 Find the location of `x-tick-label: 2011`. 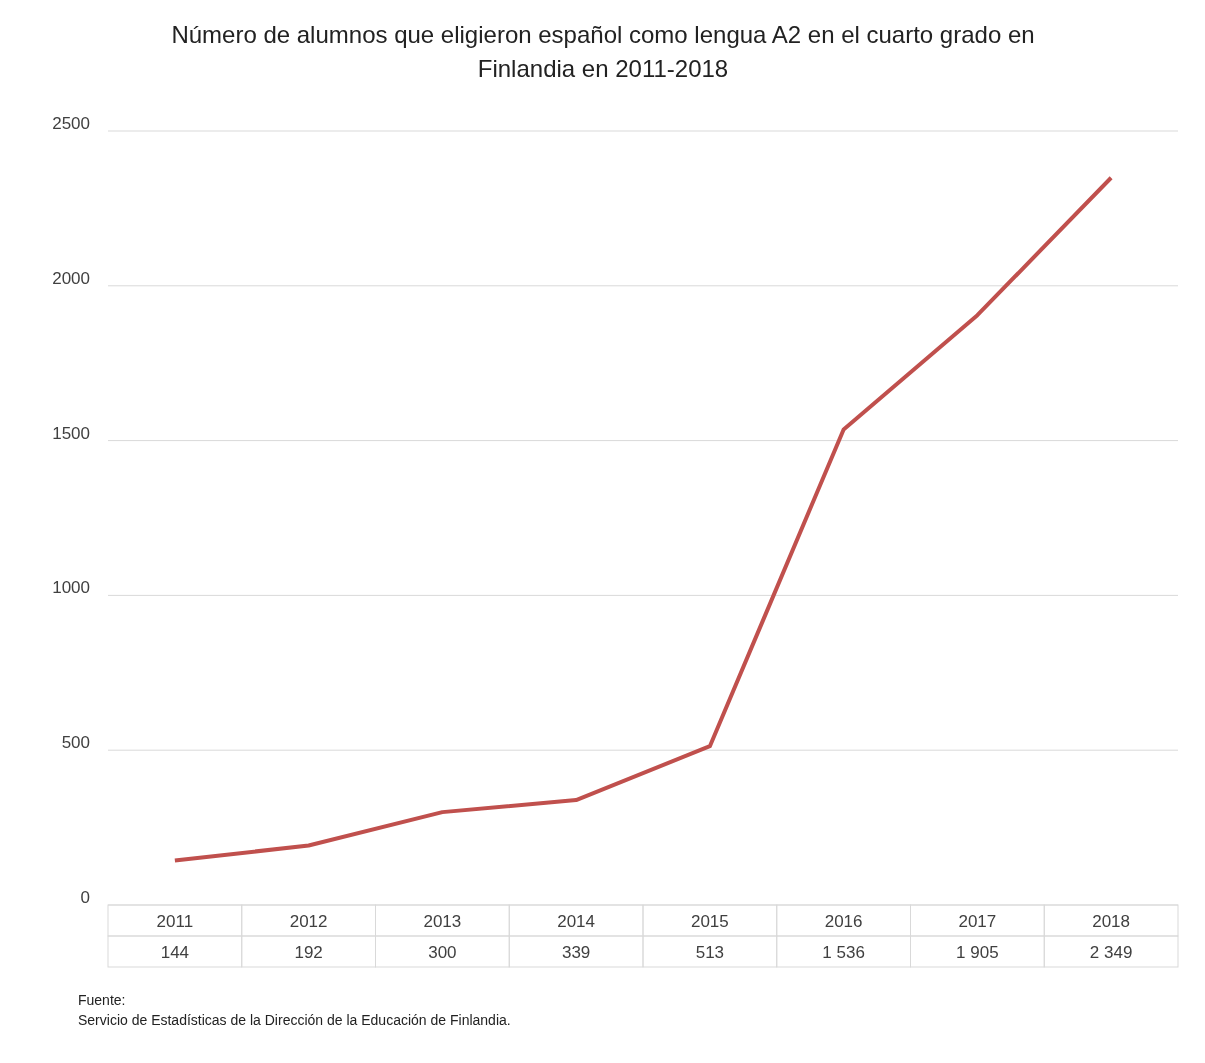

x-tick-label: 2011 is located at coordinates (175, 921).